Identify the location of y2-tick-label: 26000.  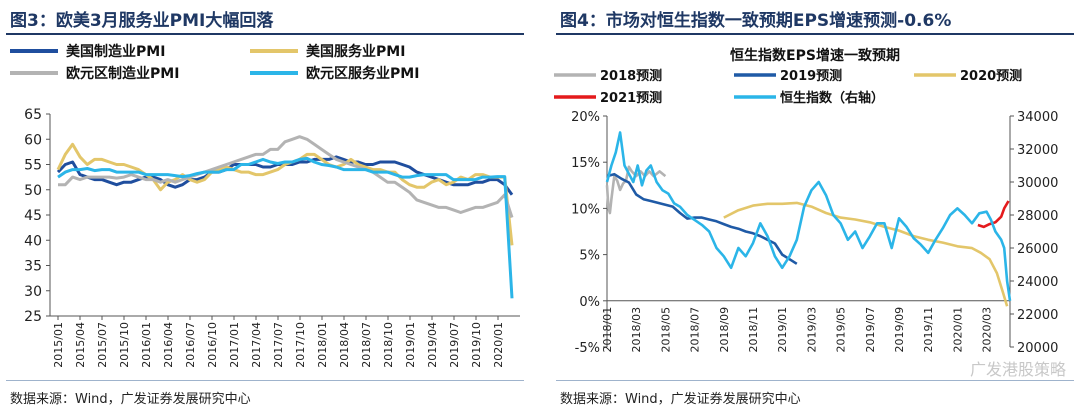
(1037, 249).